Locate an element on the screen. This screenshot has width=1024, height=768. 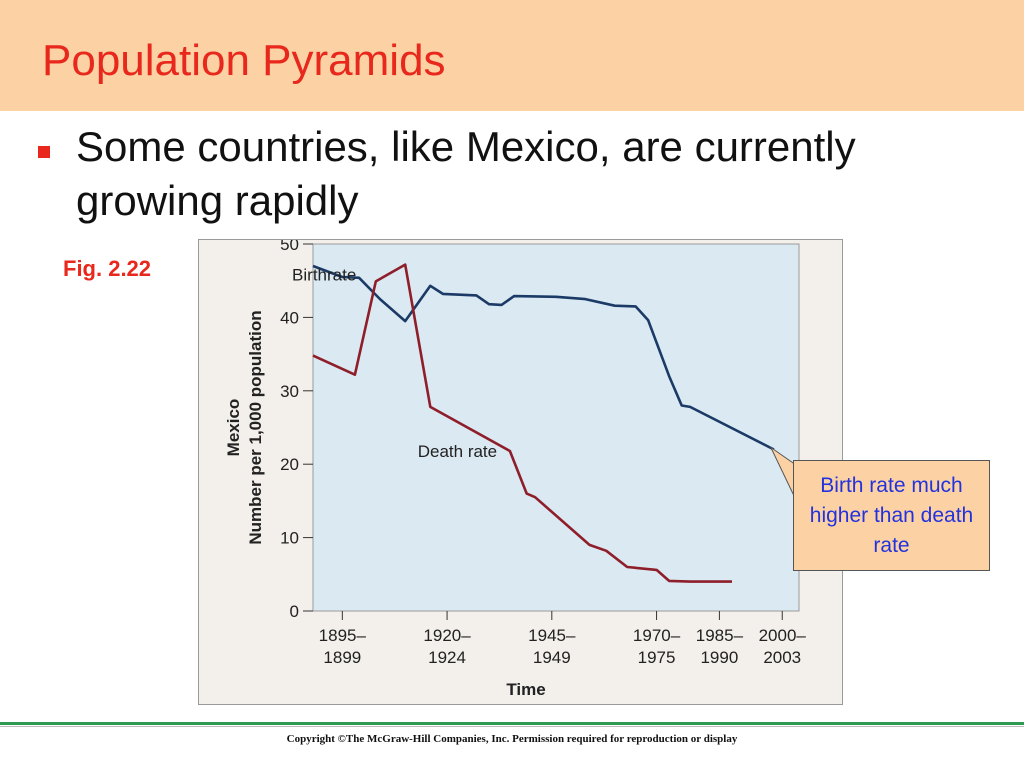
x-tick-label: 1895– 1899 is located at coordinates (343, 646).